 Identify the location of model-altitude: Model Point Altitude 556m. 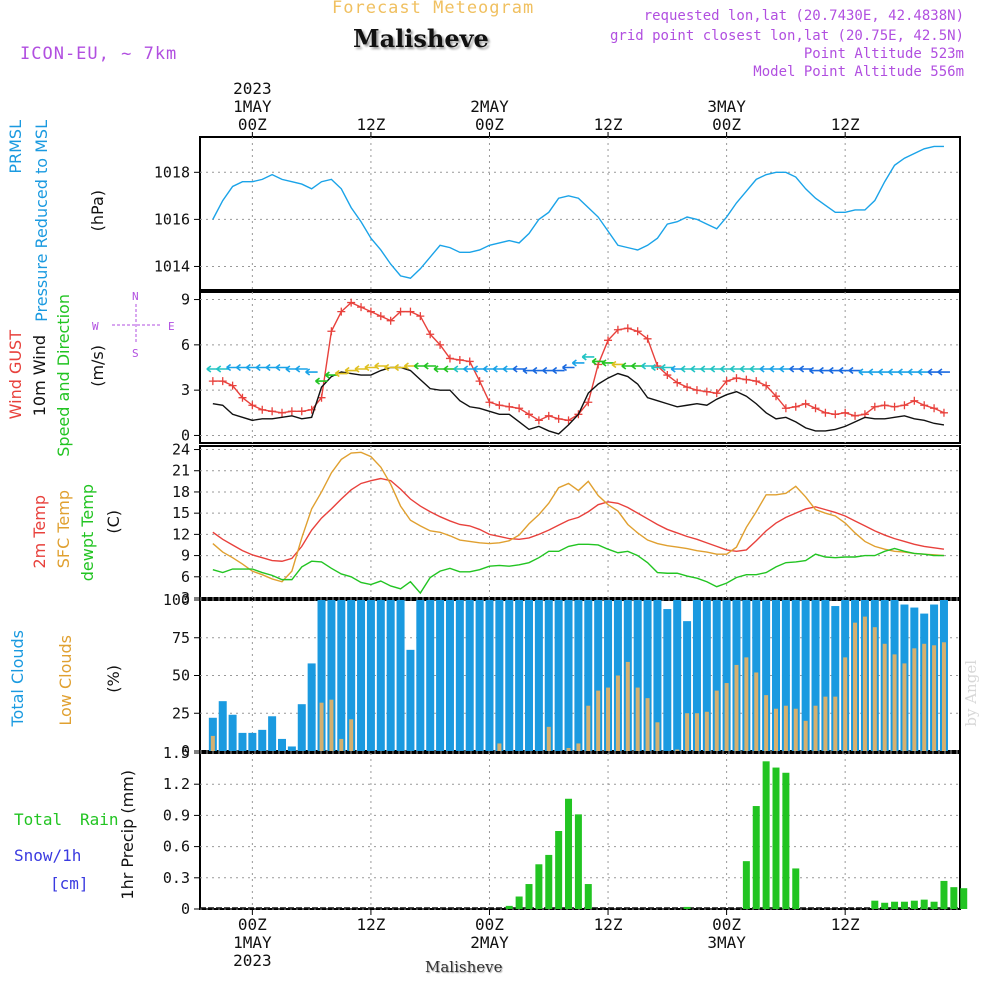
(858, 72).